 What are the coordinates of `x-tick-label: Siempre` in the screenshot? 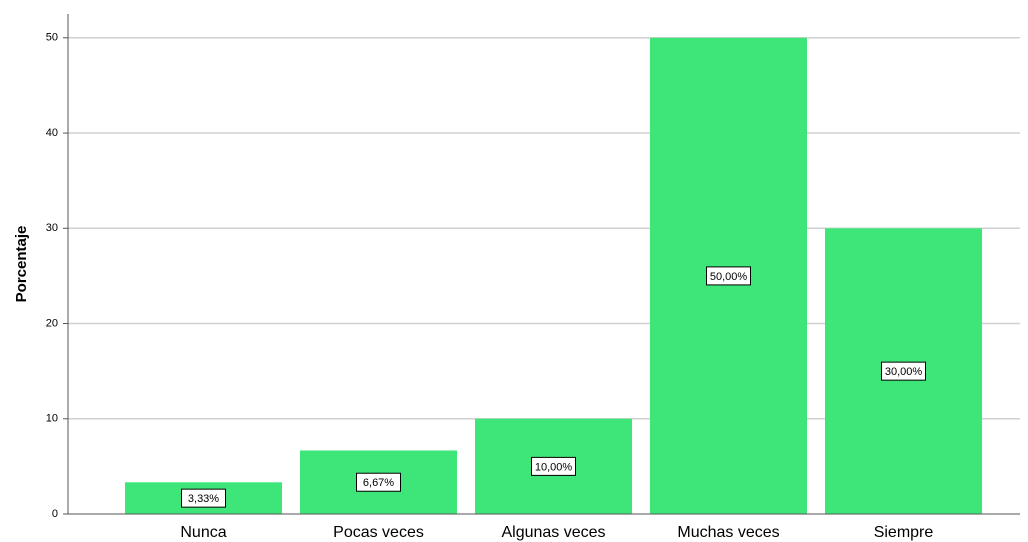 It's located at (904, 532).